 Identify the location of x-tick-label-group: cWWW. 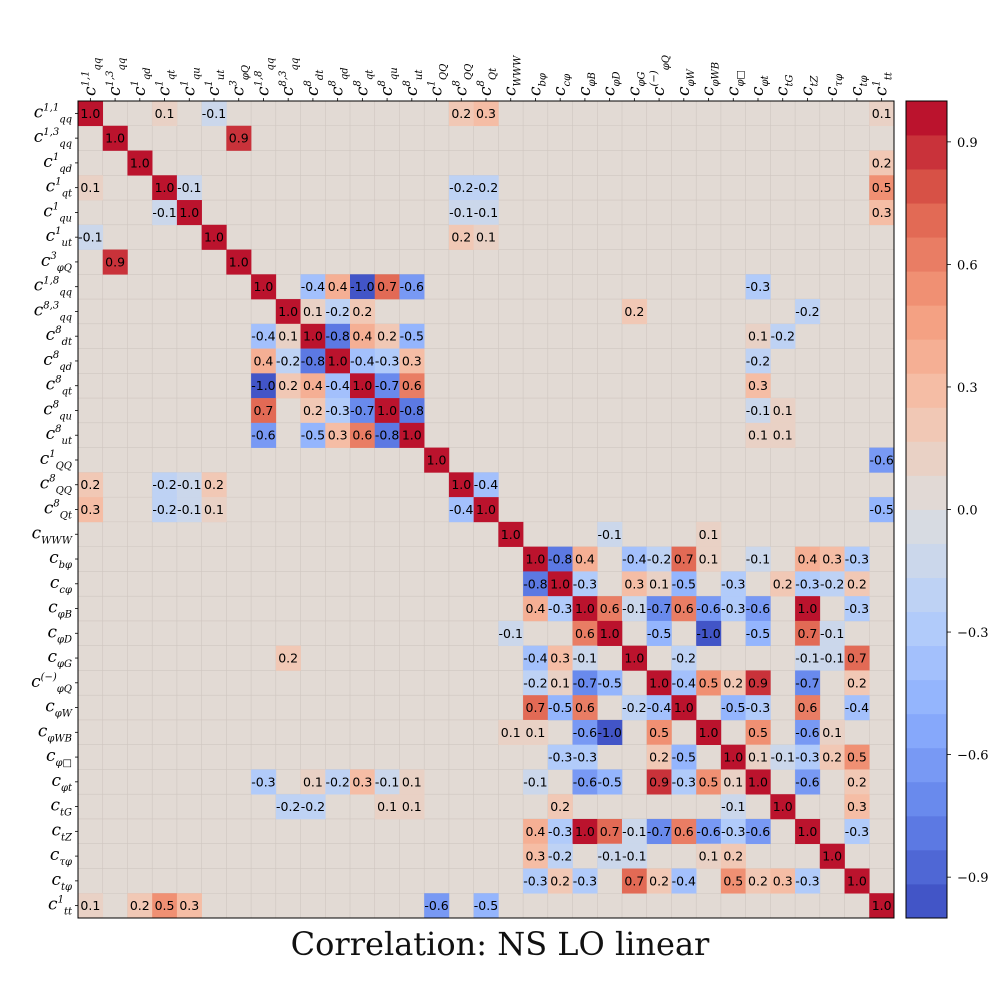
(512, 75).